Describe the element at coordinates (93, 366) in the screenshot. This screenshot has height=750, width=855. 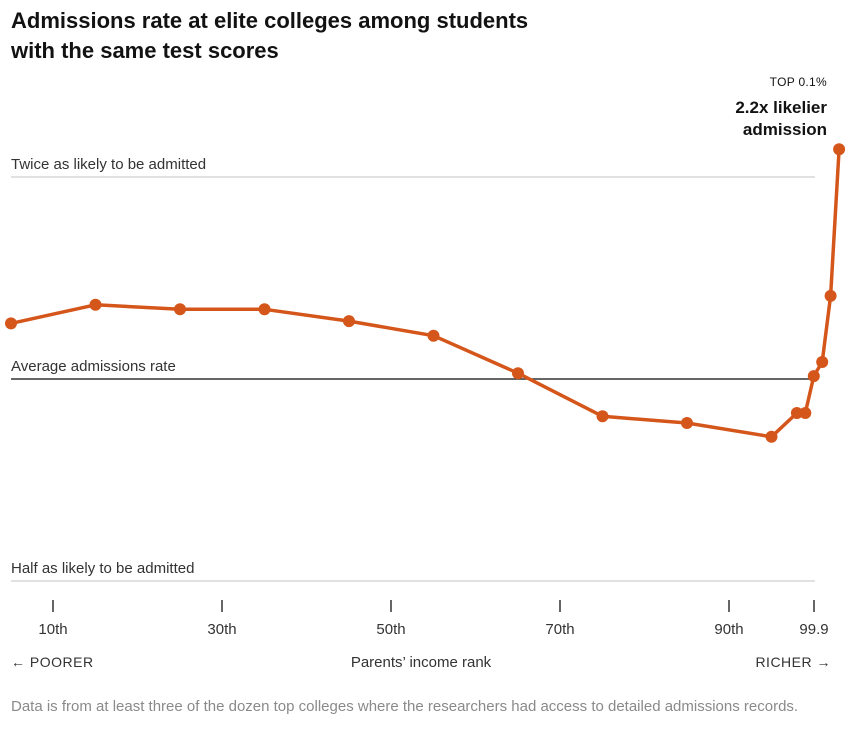
I see `ref-label-average: Average admissions rate` at that location.